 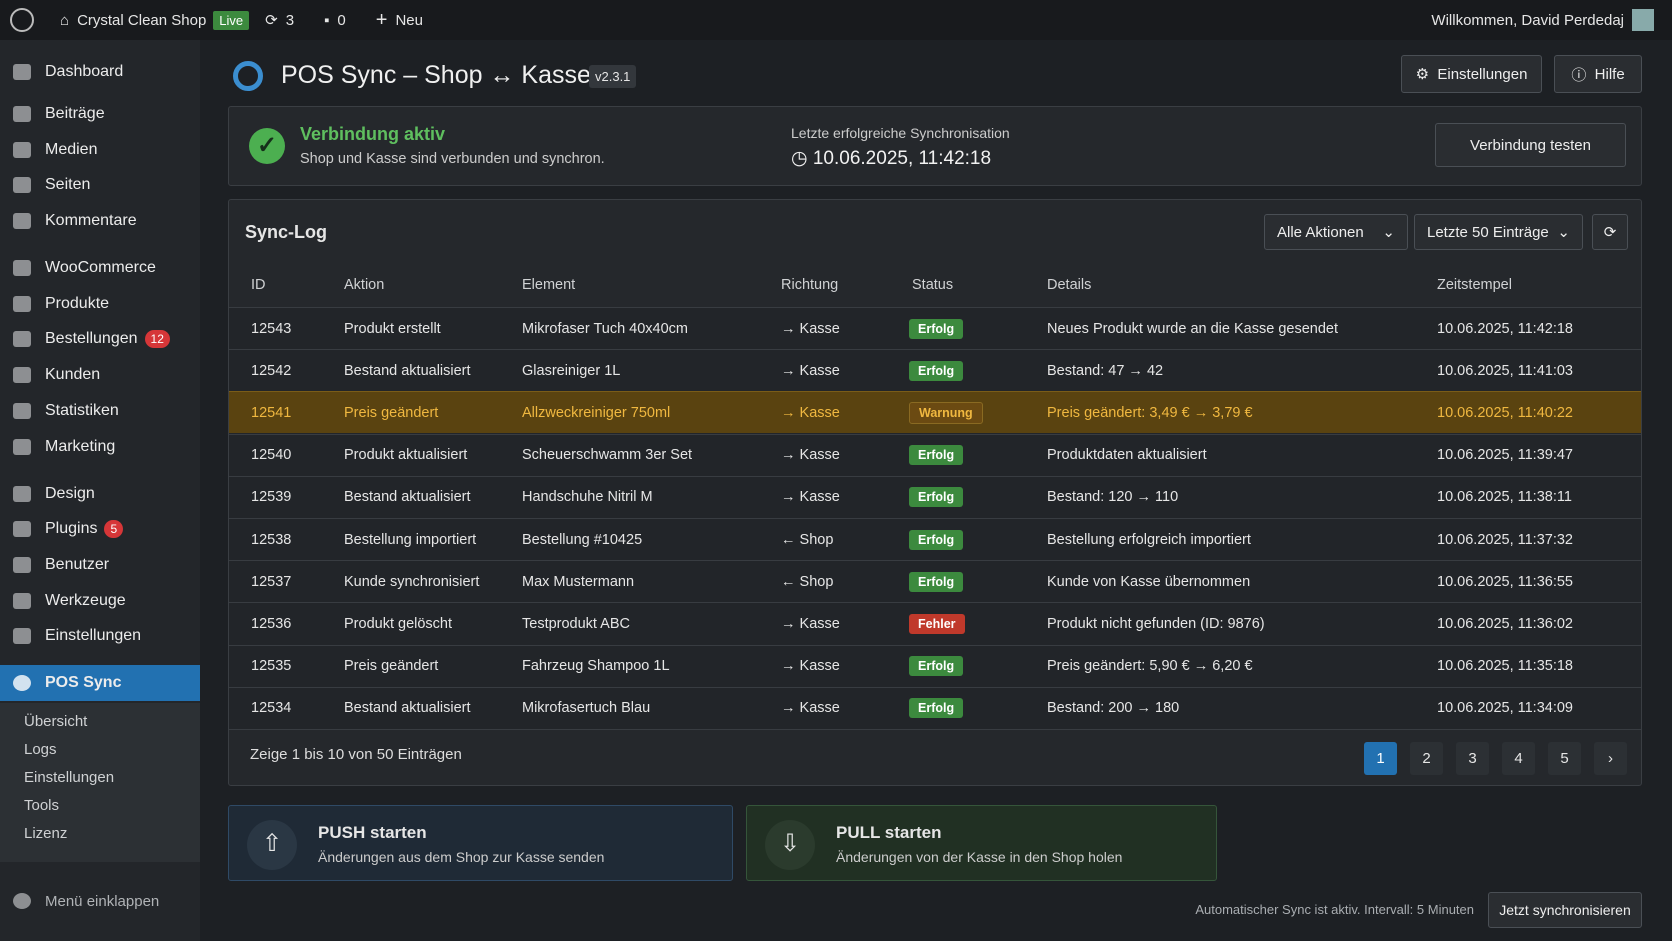 What do you see at coordinates (1149, 539) in the screenshot?
I see `log-cell: Bestellung erfolgreich importiert` at bounding box center [1149, 539].